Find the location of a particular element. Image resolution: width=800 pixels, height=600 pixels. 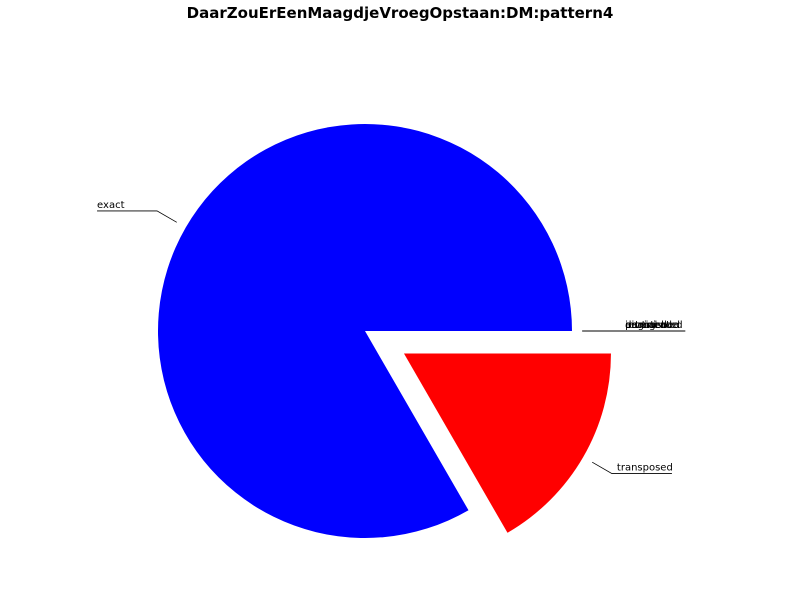

slice-label-retrograde: retrograde is located at coordinates (651, 325).